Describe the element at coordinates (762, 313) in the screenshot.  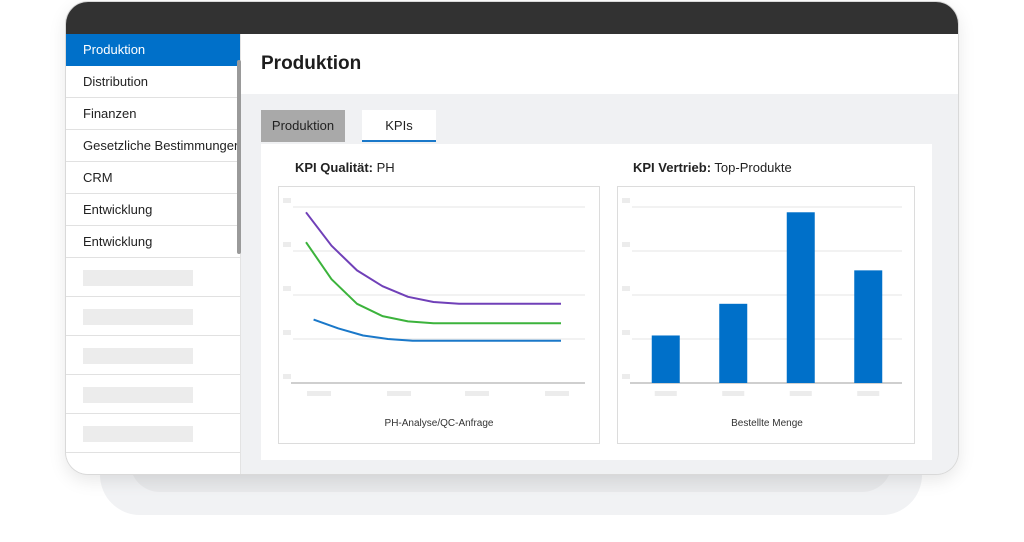
I see `bar-chart-svg: Bestellte Menge` at that location.